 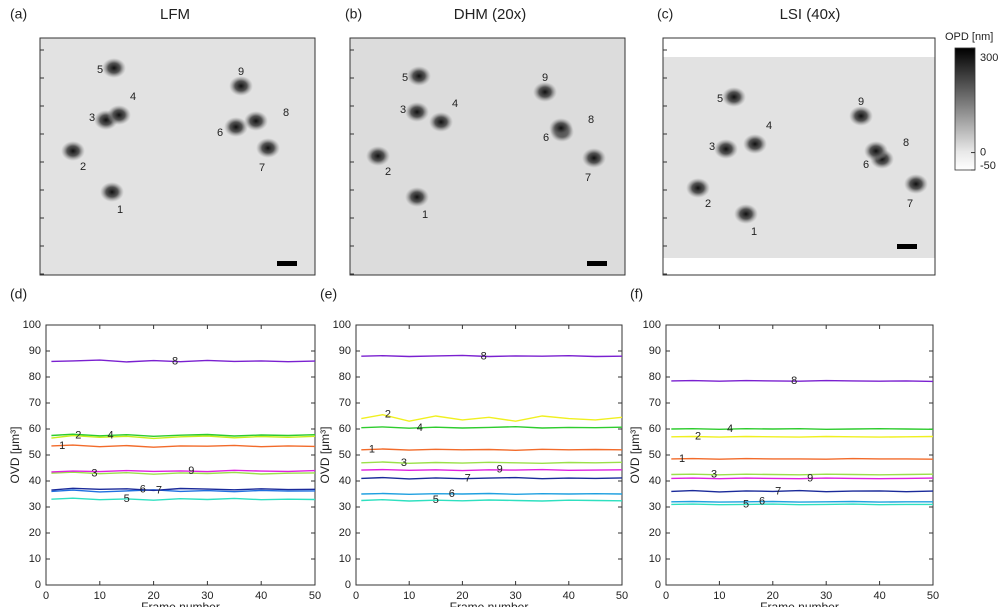 I want to click on image-title: LSI (40x), so click(x=810, y=14).